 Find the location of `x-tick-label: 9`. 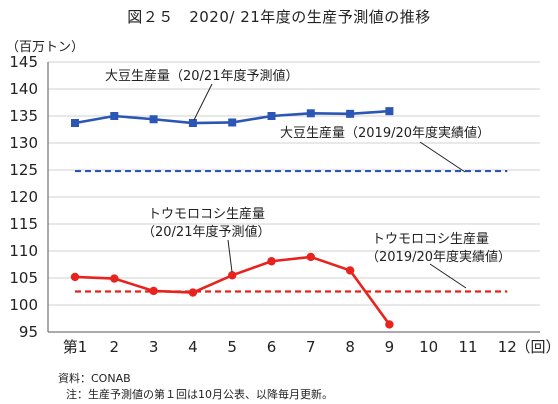

x-tick-label: 9 is located at coordinates (390, 347).